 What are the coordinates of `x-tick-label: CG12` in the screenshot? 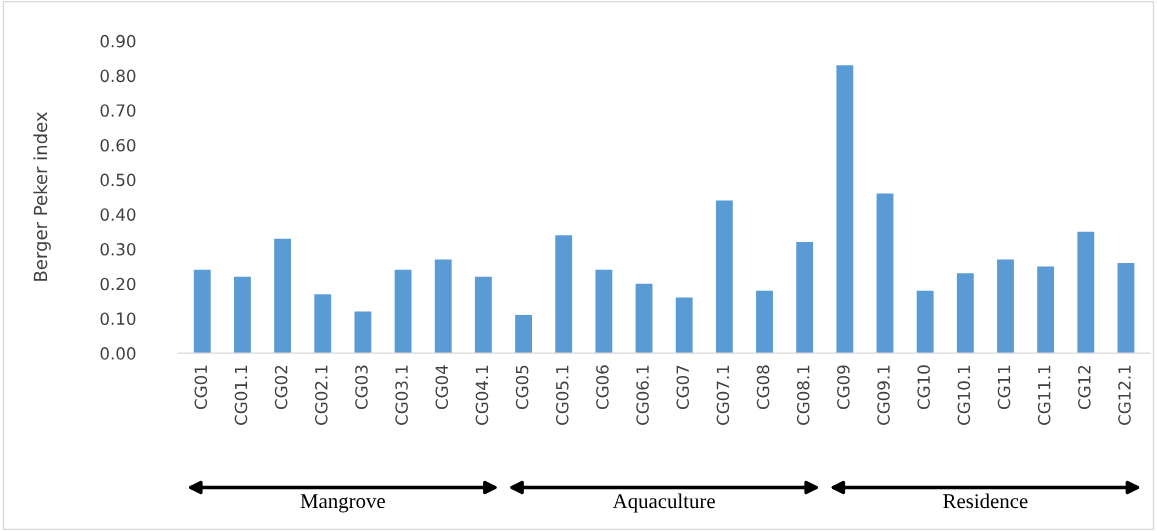 It's located at (1084, 387).